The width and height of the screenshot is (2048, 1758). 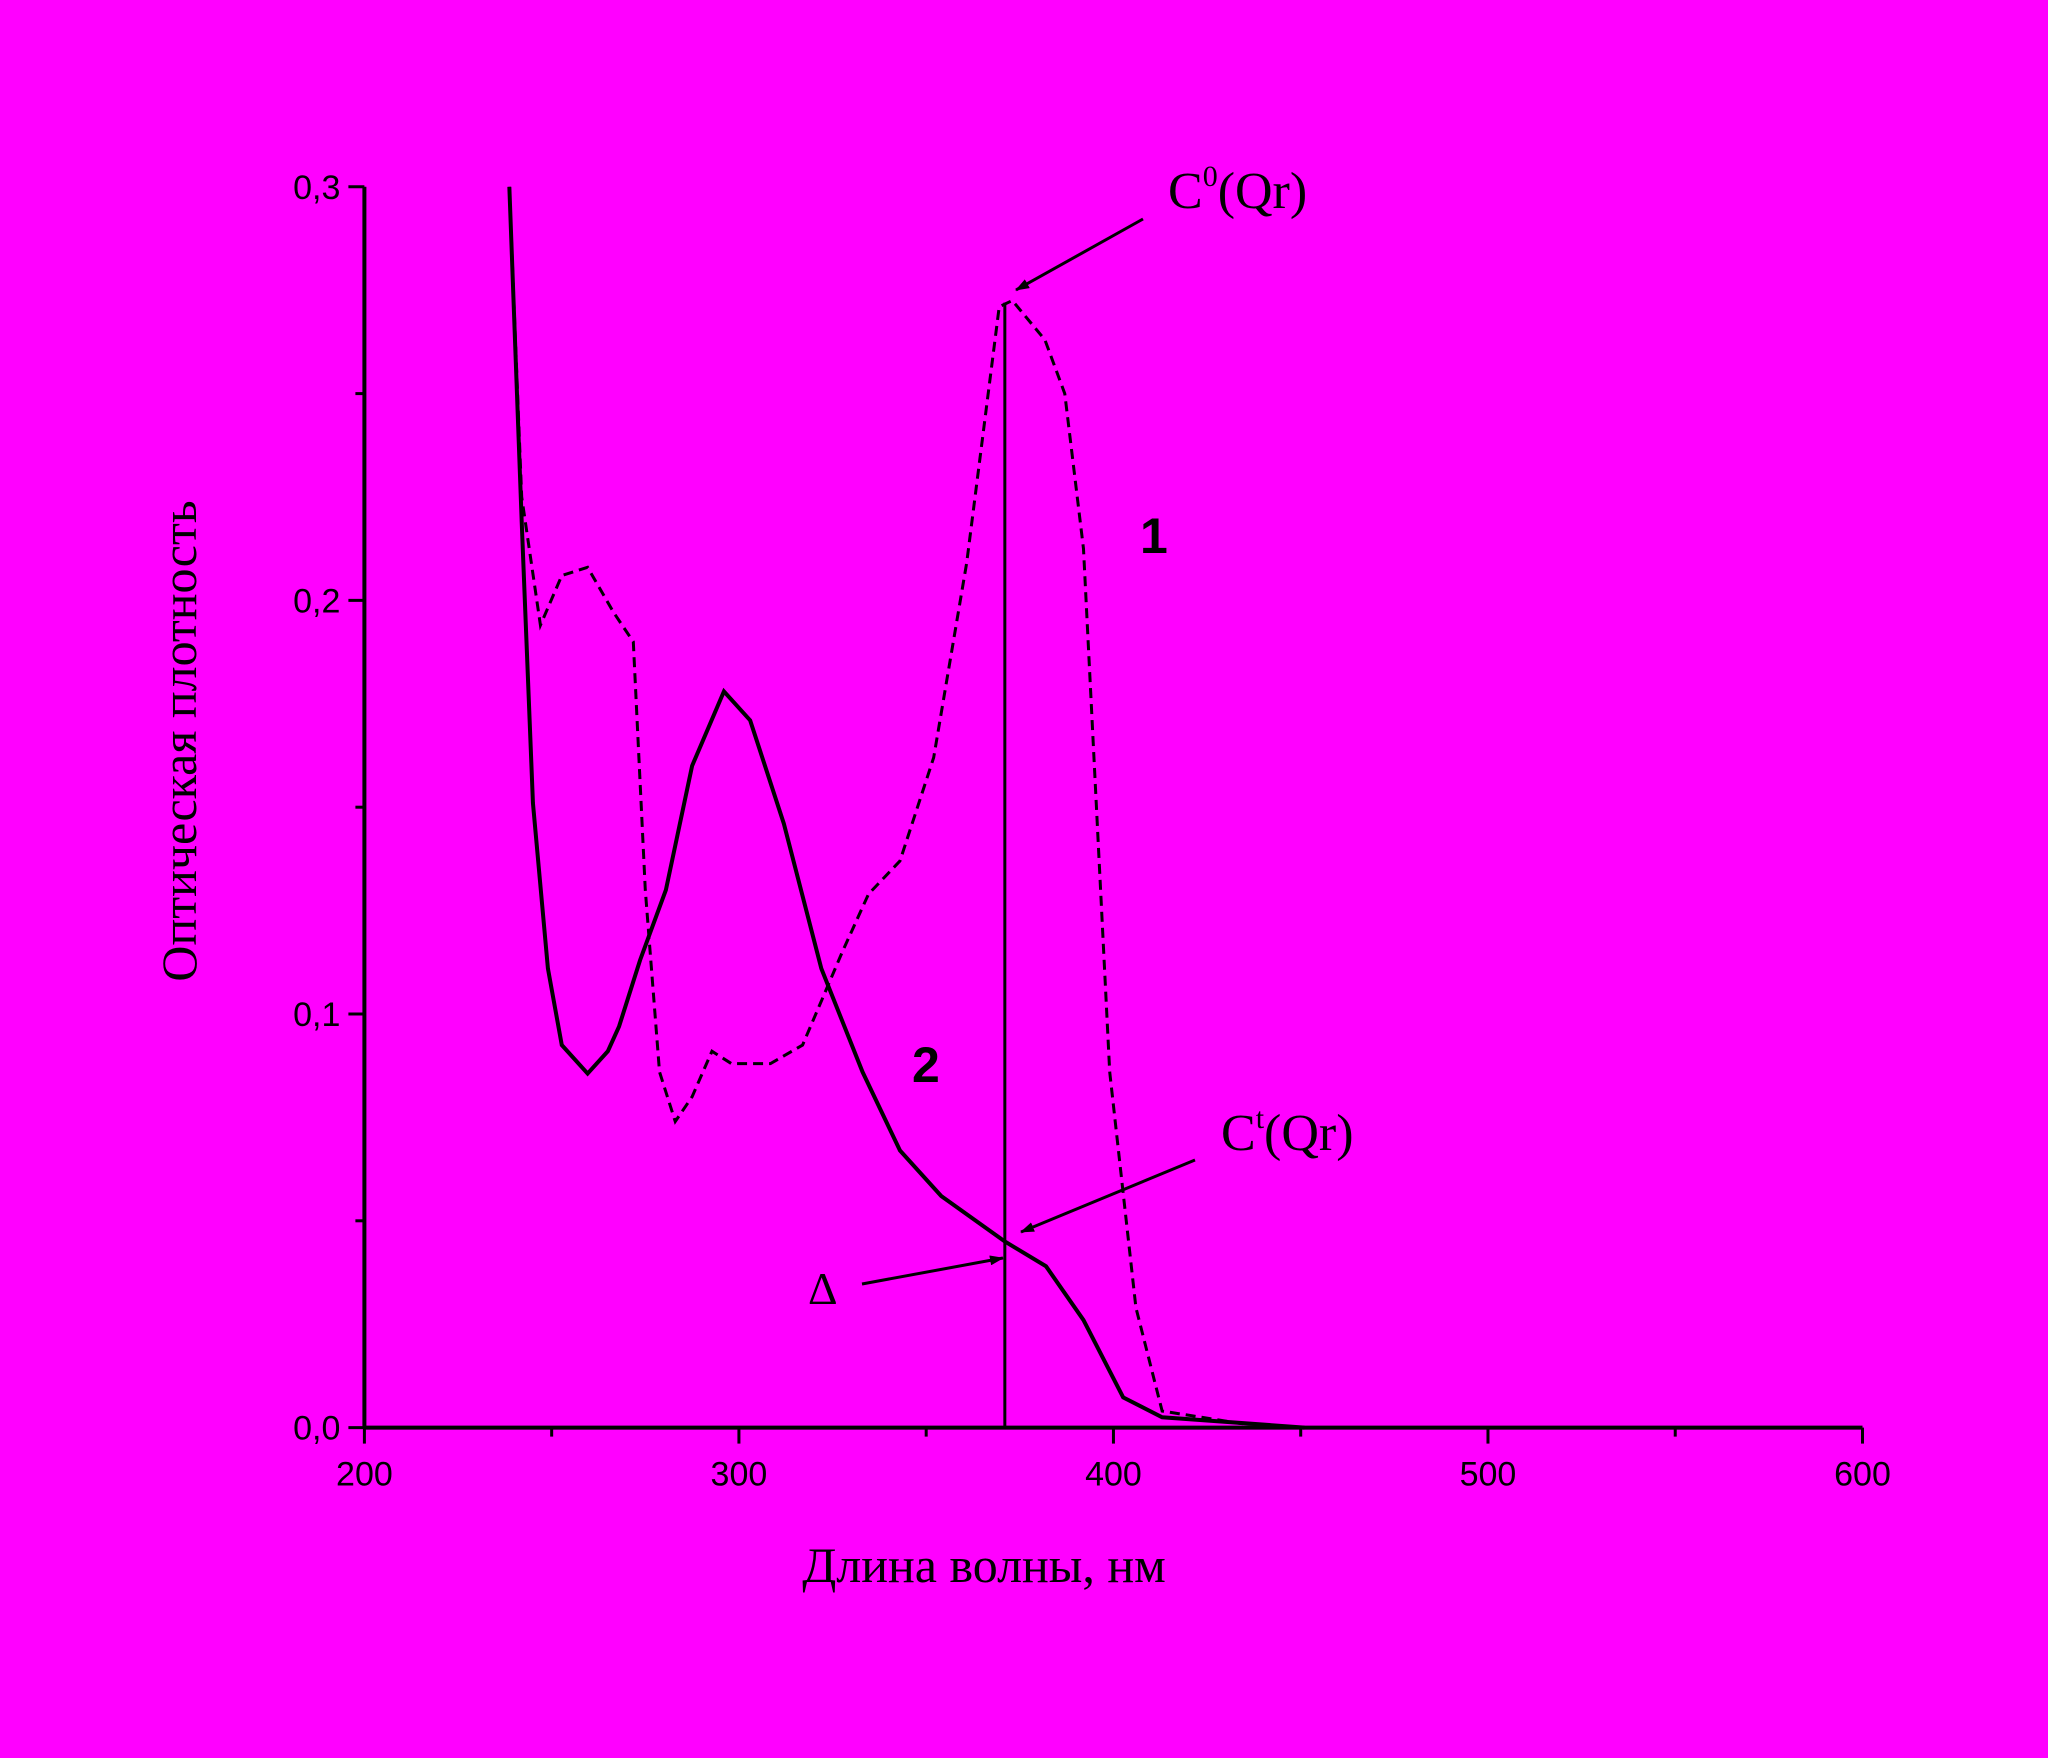 What do you see at coordinates (1260, 1118) in the screenshot?
I see `annotation-sup: t` at bounding box center [1260, 1118].